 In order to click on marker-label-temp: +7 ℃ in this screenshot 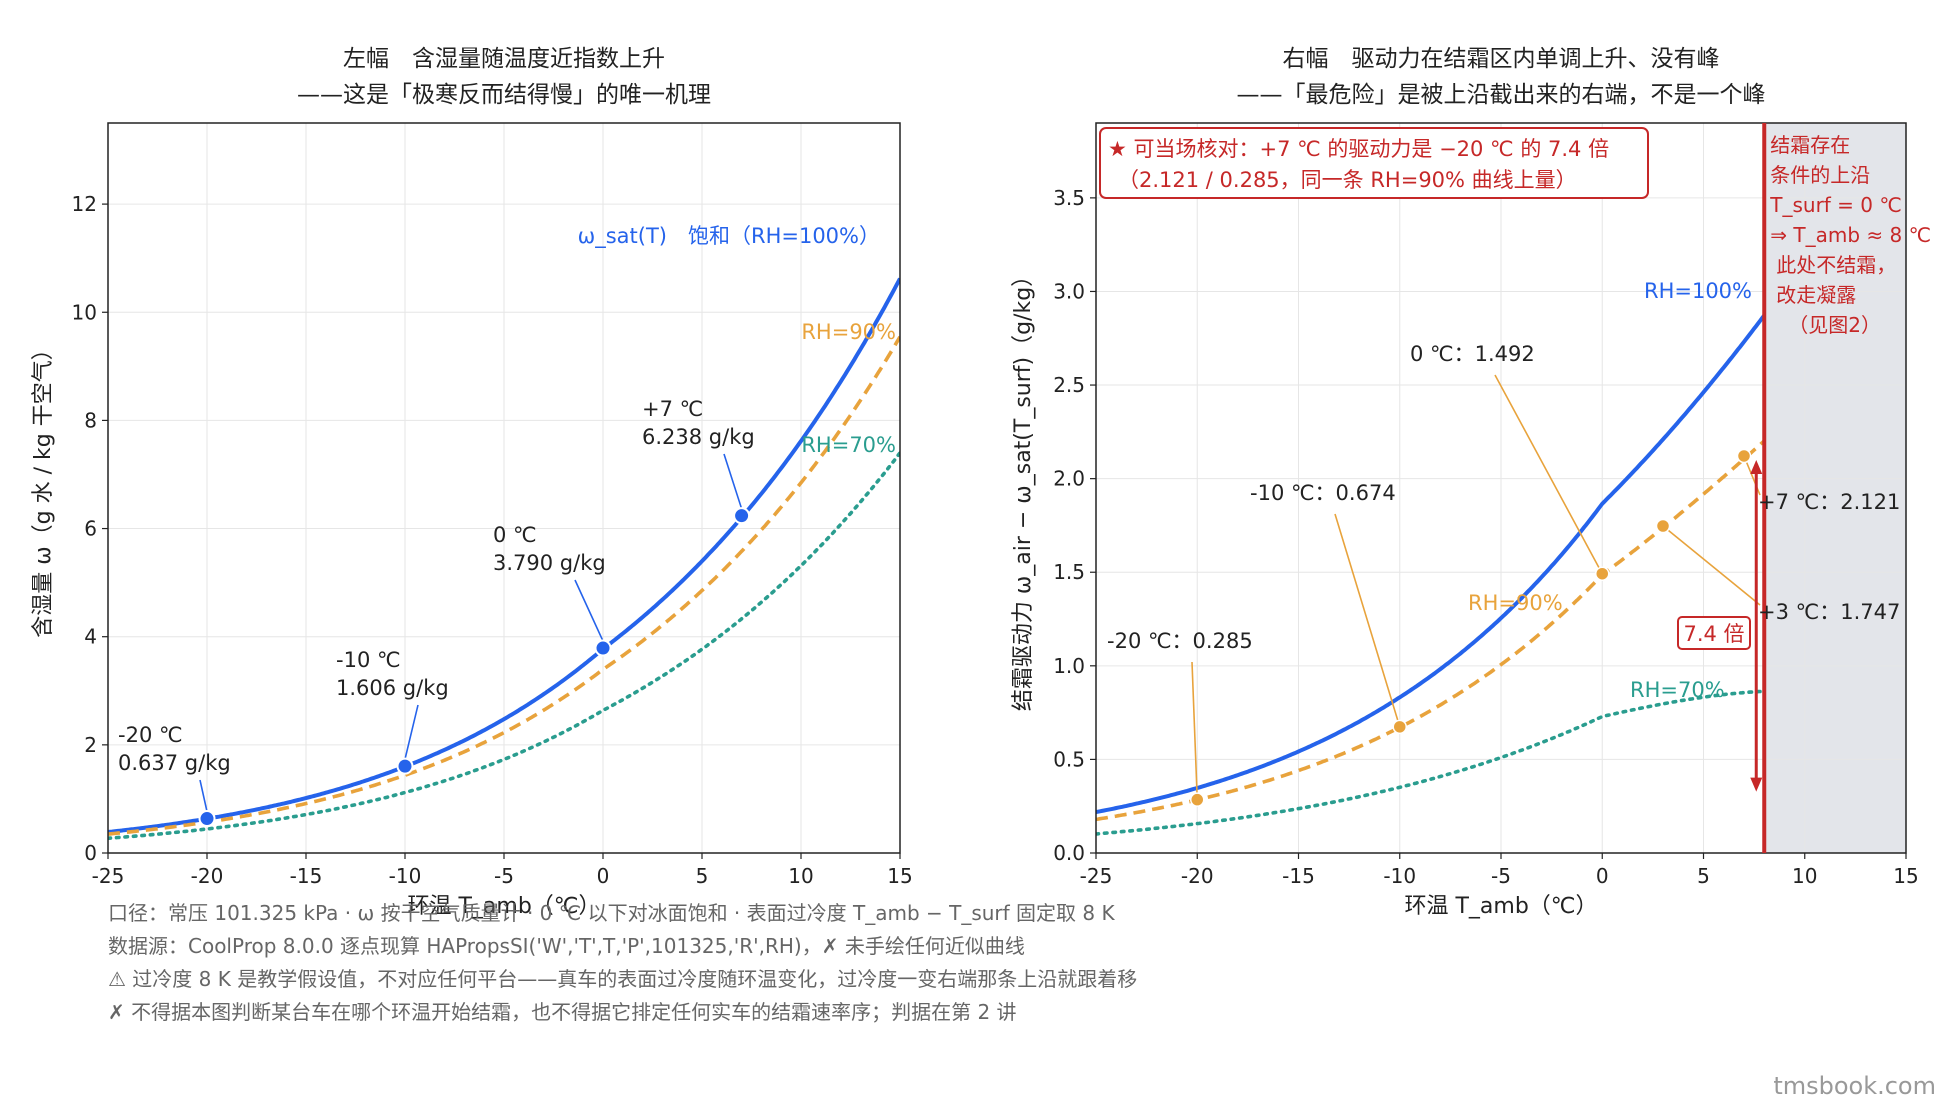, I will do `click(672, 409)`.